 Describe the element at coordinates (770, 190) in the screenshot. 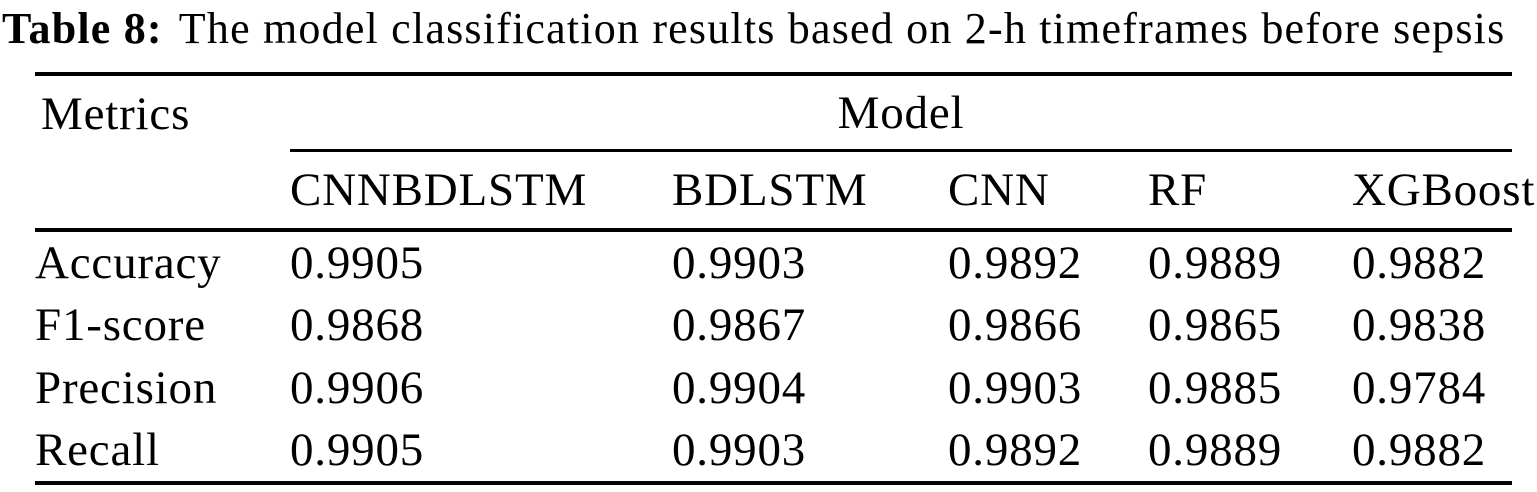

I see `column-header-bdlstm: BDLSTM` at that location.